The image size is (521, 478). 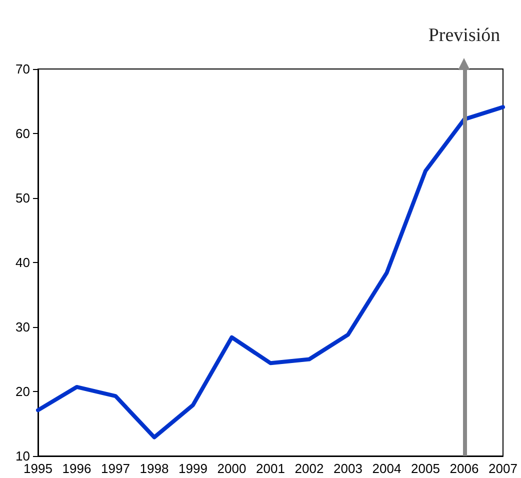 What do you see at coordinates (23, 133) in the screenshot?
I see `y-tick-label: 60` at bounding box center [23, 133].